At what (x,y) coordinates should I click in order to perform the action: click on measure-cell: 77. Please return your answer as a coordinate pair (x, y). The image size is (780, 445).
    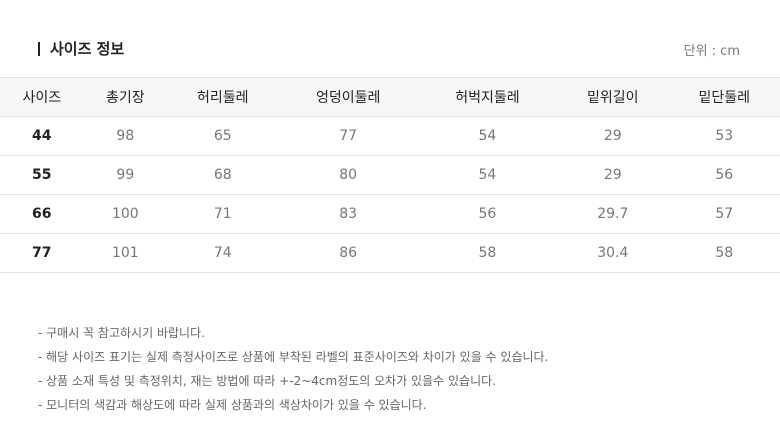
    Looking at the image, I should click on (348, 136).